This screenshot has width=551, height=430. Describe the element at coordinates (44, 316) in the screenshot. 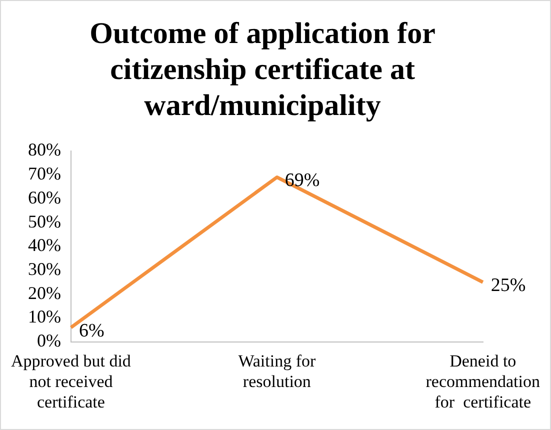

I see `y-tick-label: 10%` at that location.